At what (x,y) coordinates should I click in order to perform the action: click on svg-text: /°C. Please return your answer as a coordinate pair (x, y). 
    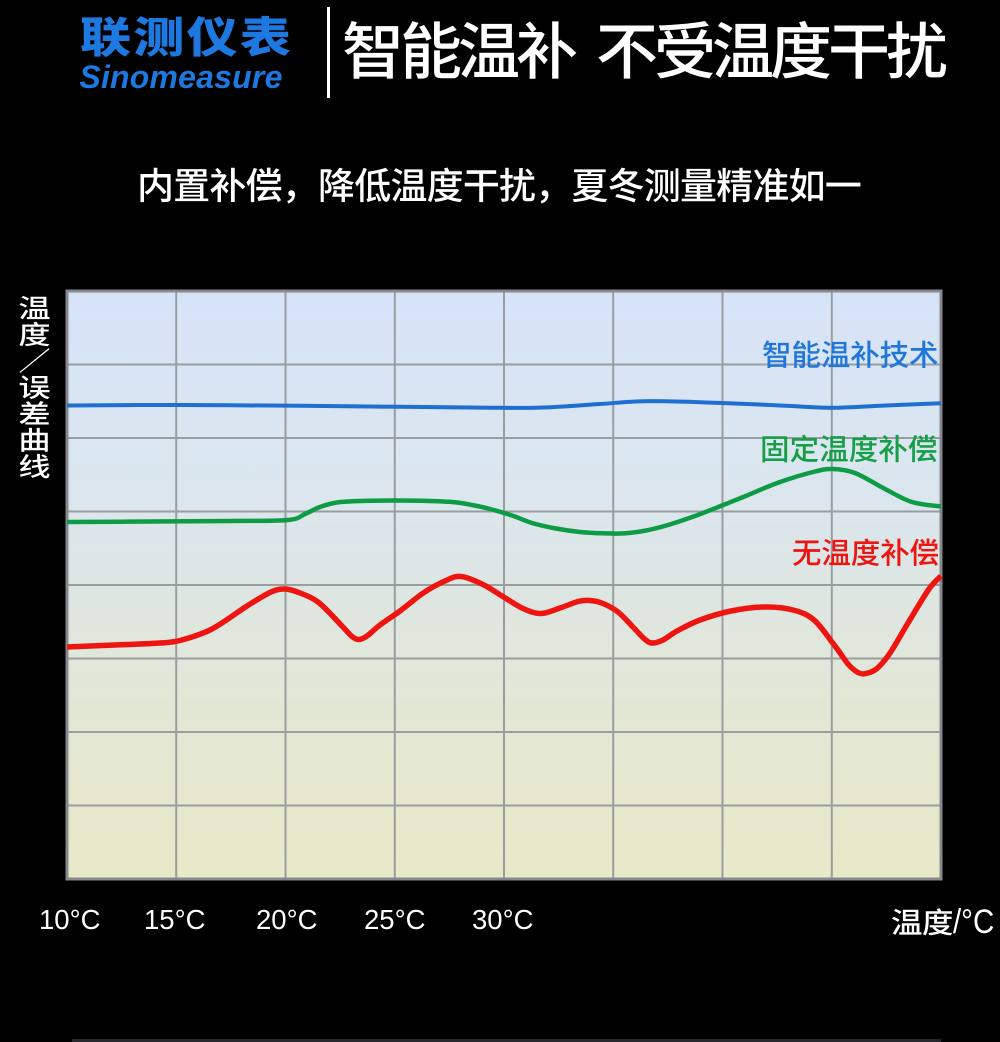
    Looking at the image, I should click on (973, 921).